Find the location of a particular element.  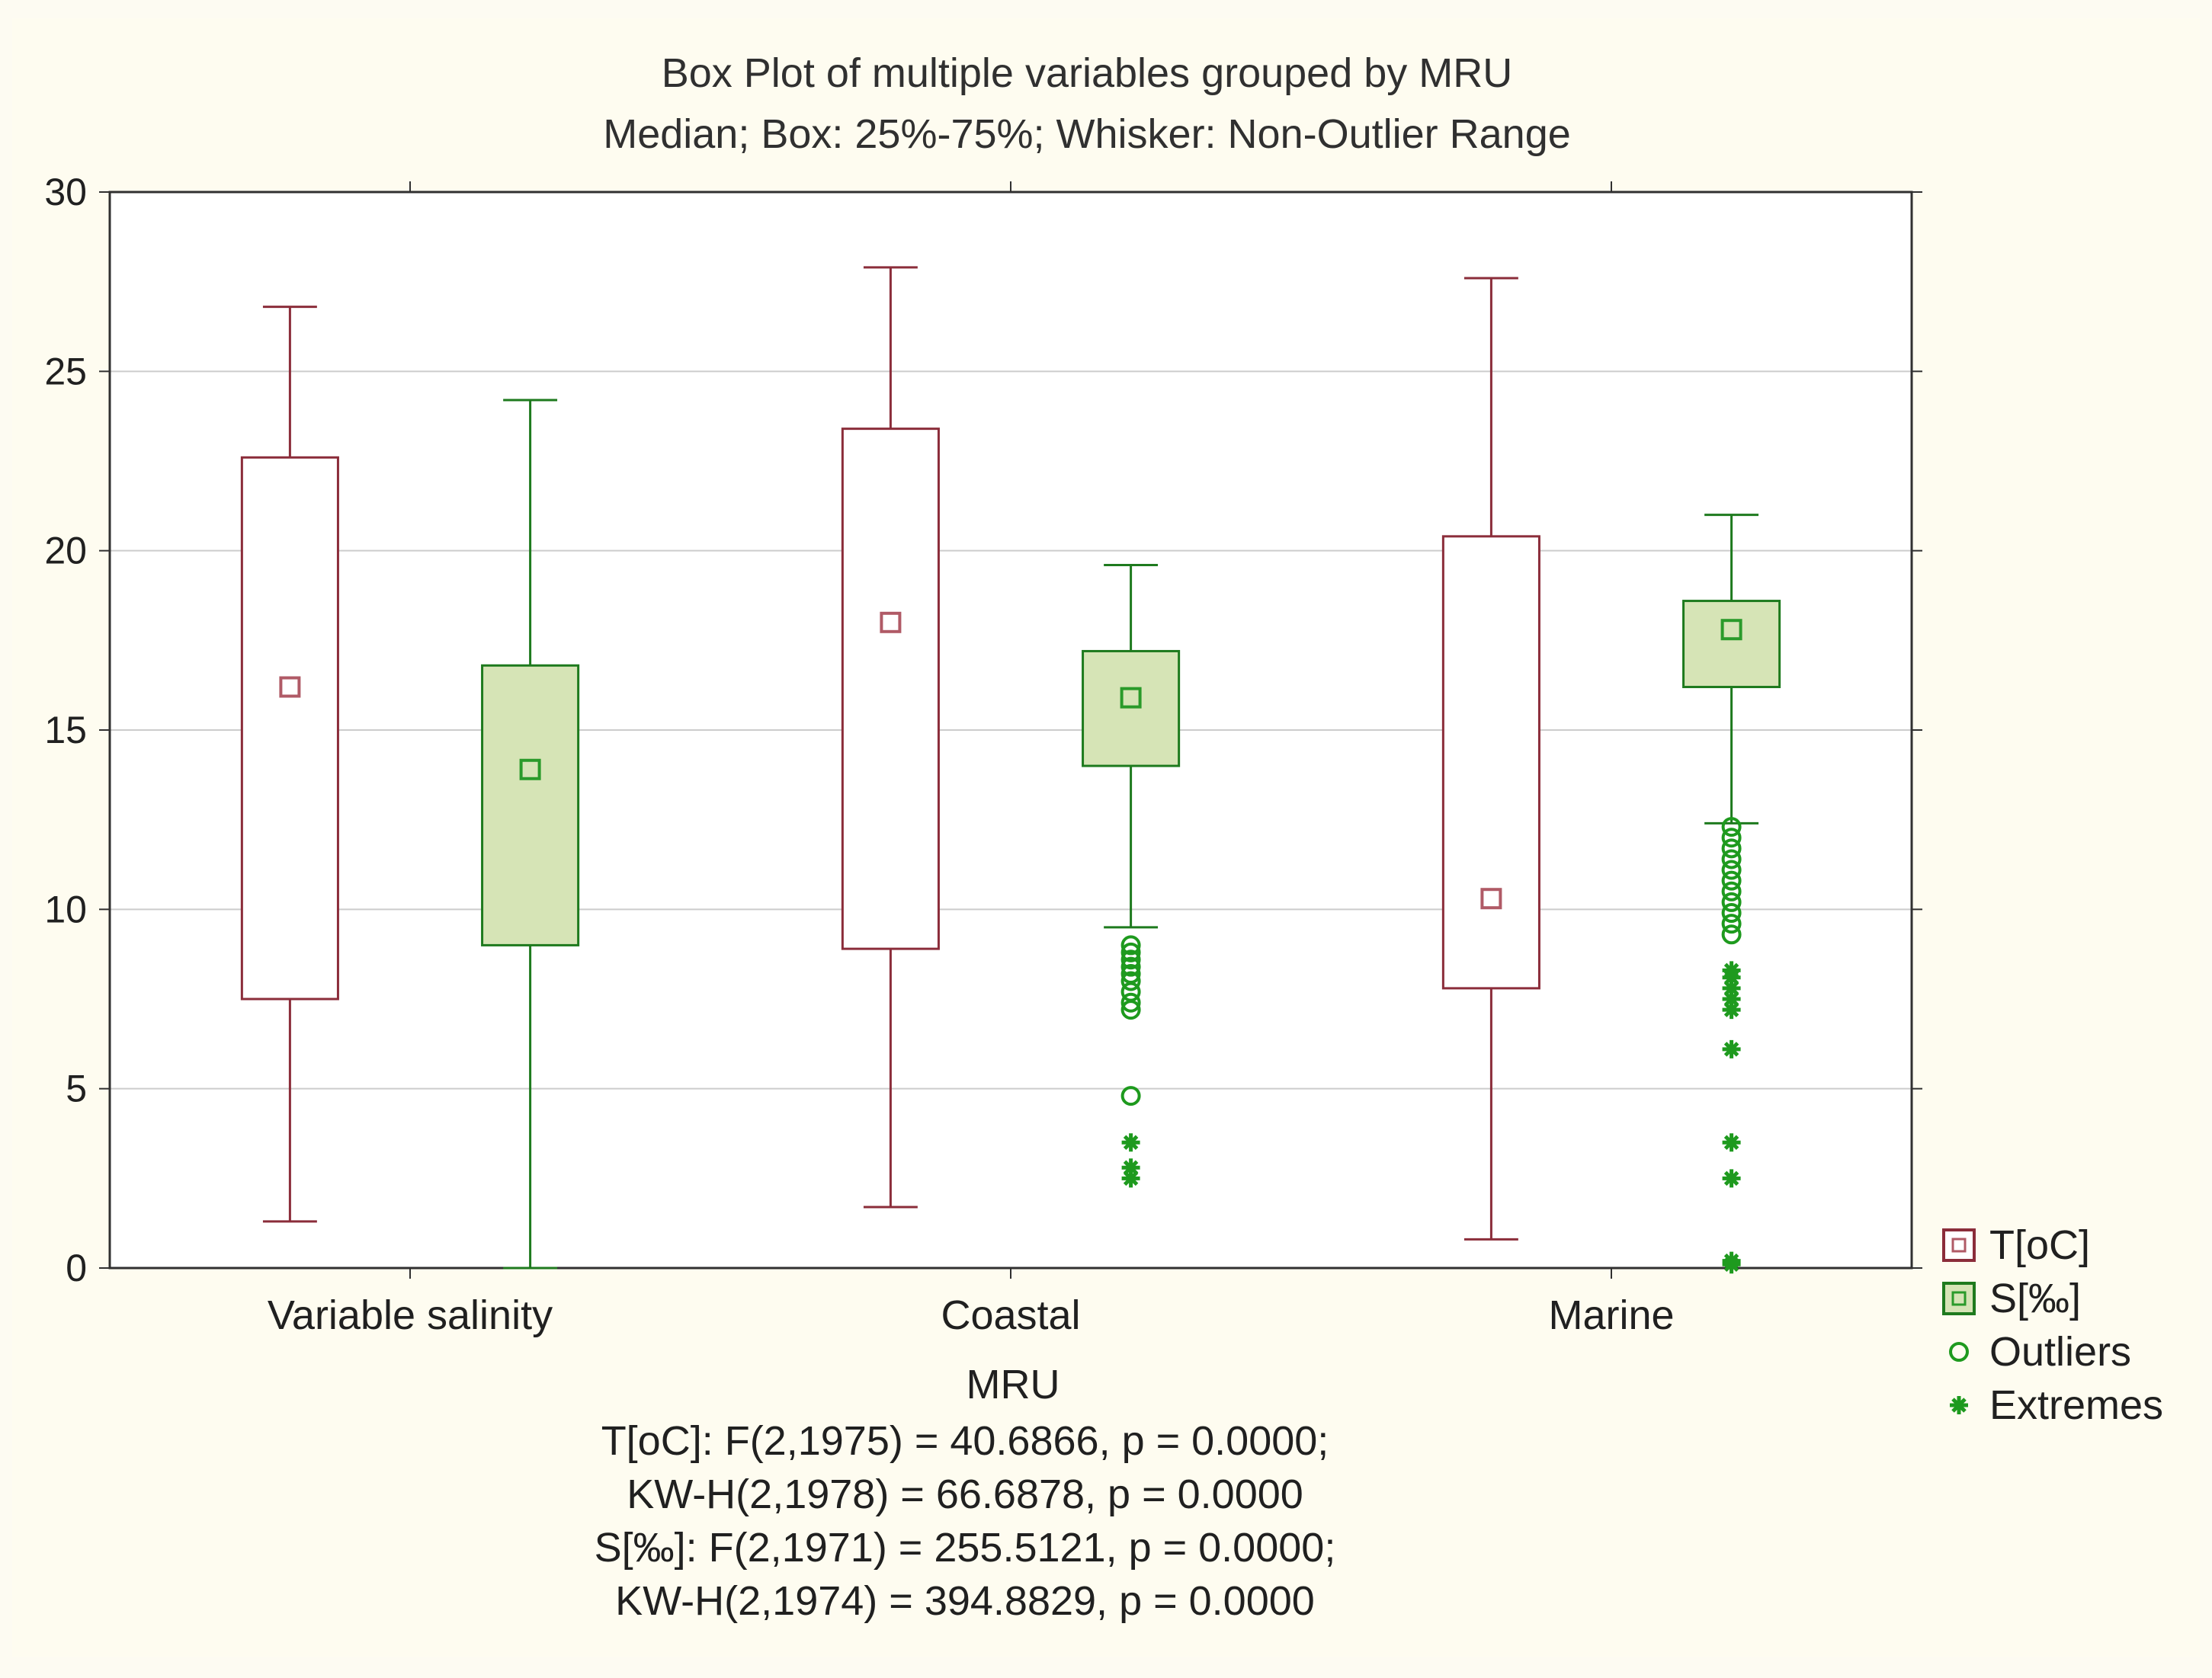

legend-swatch-T-inner is located at coordinates (1959, 1245).